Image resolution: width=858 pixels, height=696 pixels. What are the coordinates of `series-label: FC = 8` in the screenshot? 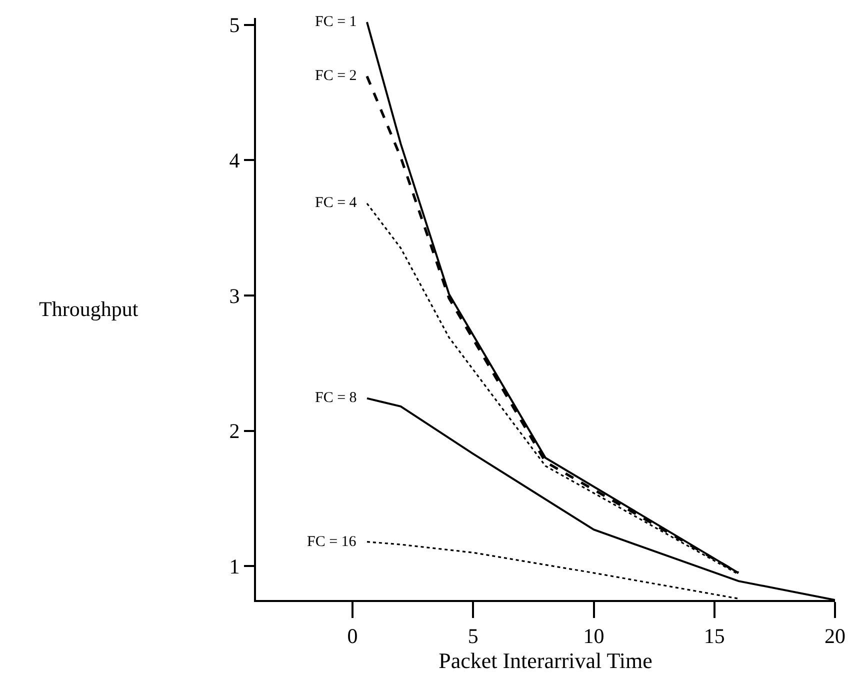 It's located at (336, 398).